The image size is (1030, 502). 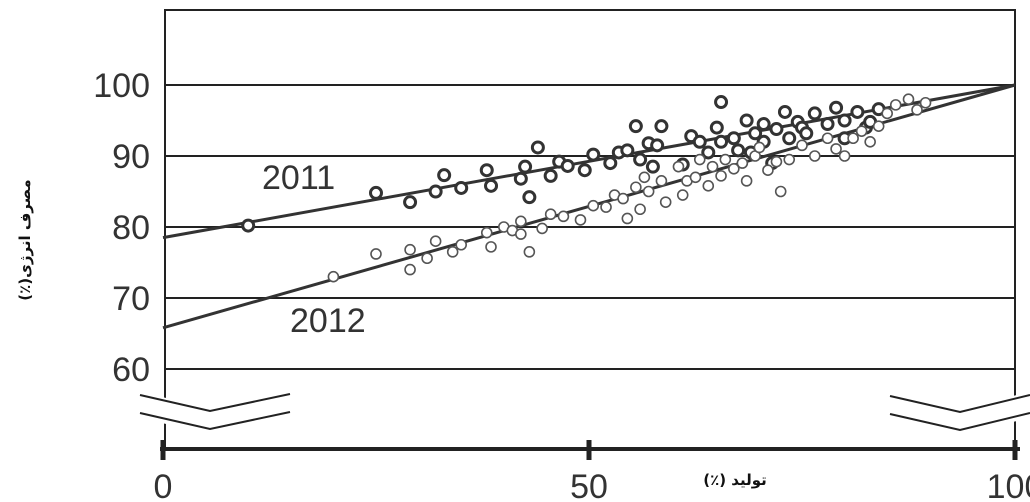 I want to click on axis-break-zigzag-left-top, so click(x=215, y=403).